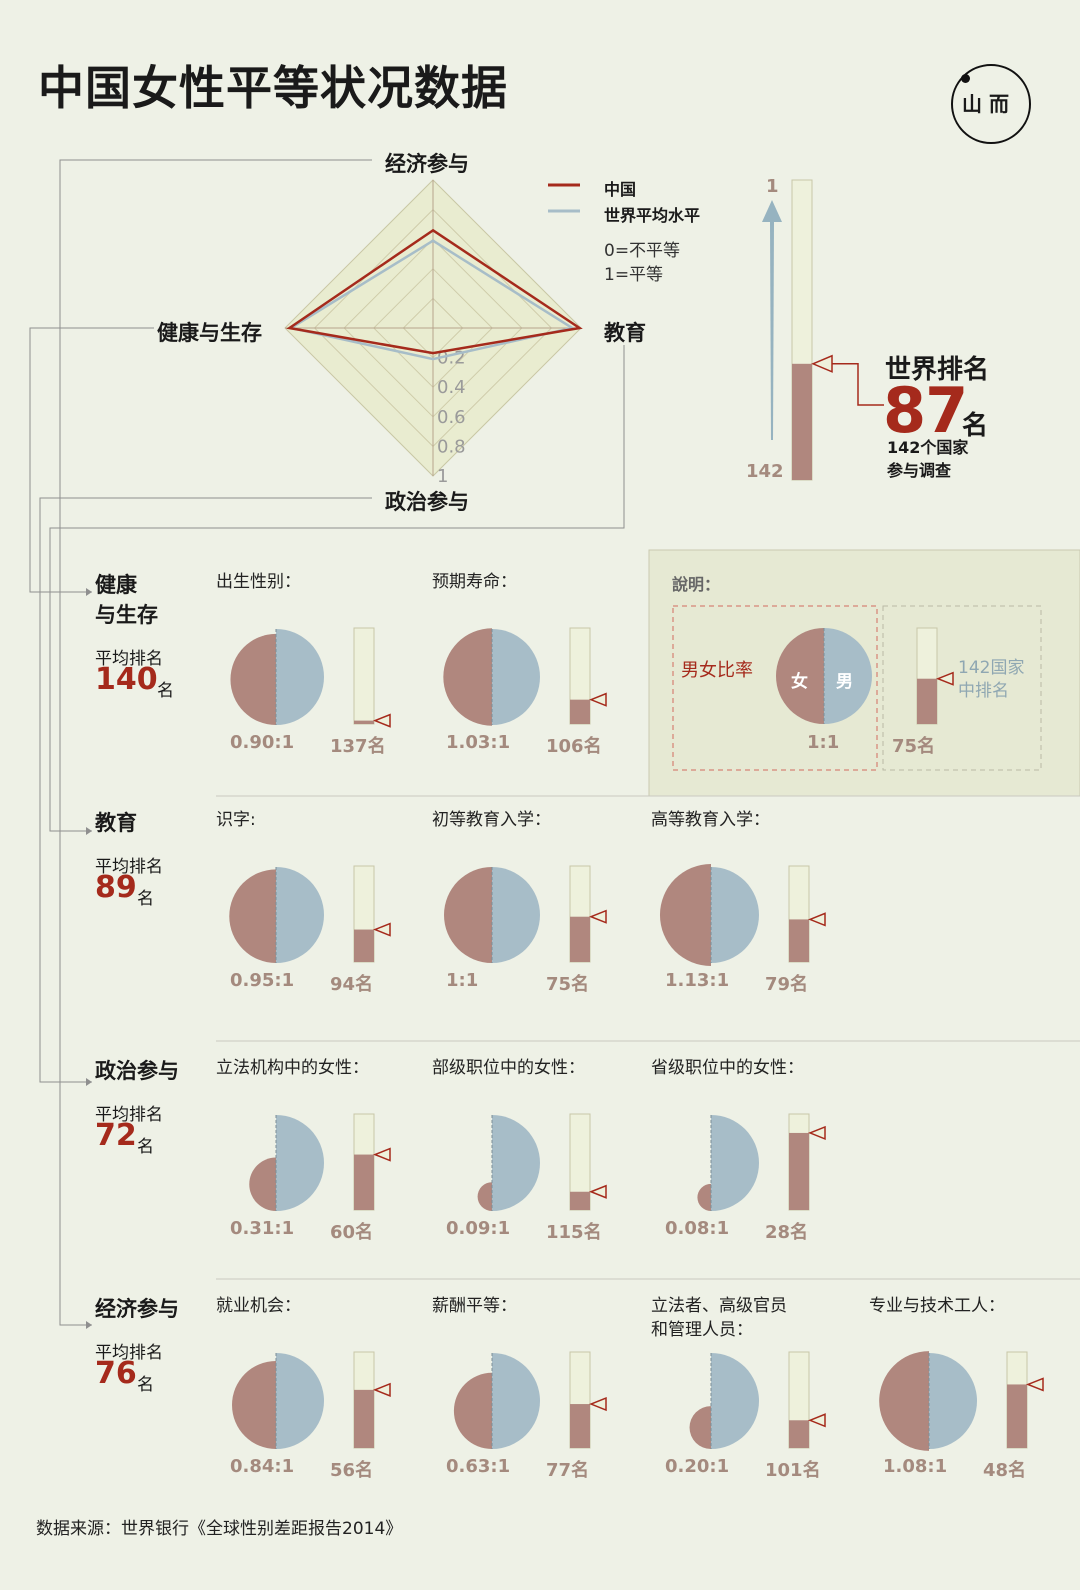 This screenshot has height=1590, width=1080. What do you see at coordinates (516, 677) in the screenshot?
I see `section-0-metric-1-pie-male` at bounding box center [516, 677].